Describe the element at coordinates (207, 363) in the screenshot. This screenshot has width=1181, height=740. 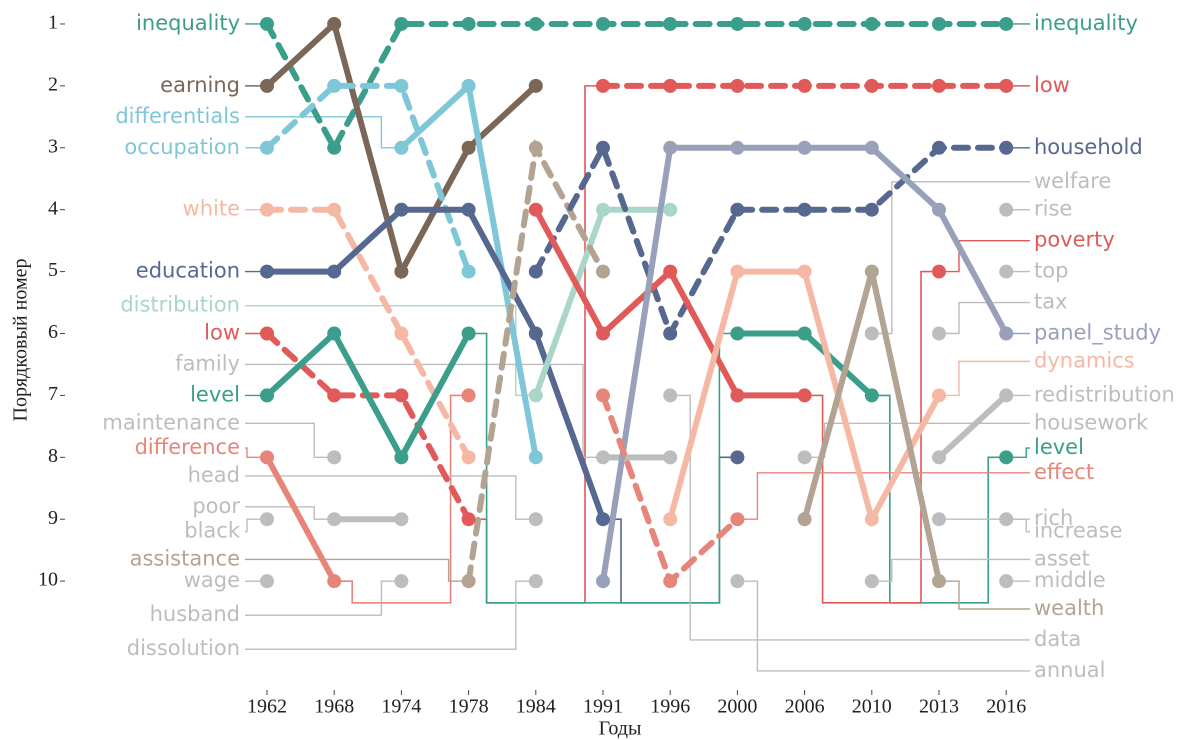
I see `label-left: family` at that location.